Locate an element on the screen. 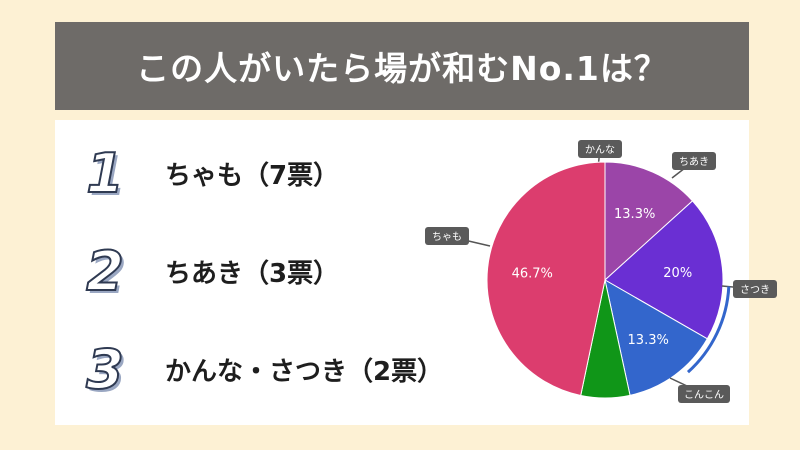 Image resolution: width=800 pixels, height=450 pixels. rank-number: 1 is located at coordinates (105, 173).